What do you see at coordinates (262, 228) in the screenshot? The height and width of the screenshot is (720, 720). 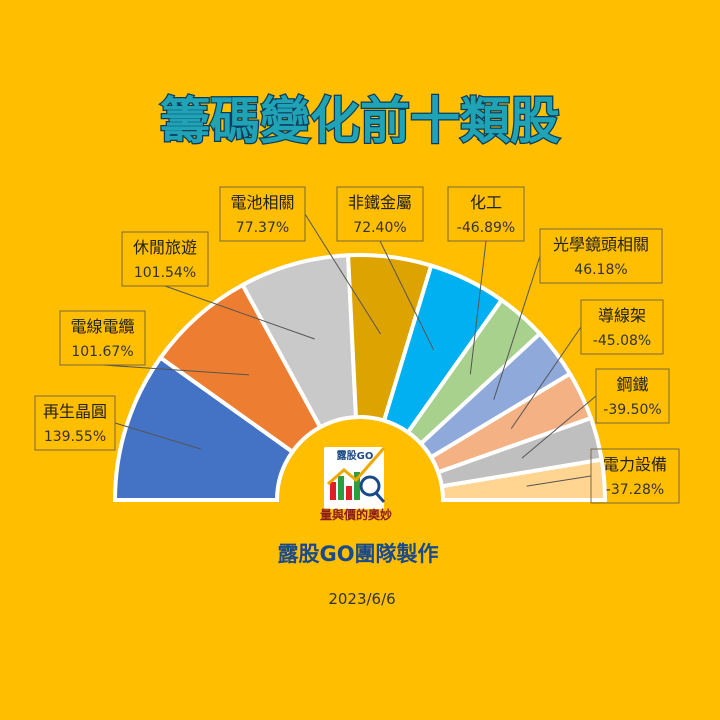 I see `value-label: 77.37%` at bounding box center [262, 228].